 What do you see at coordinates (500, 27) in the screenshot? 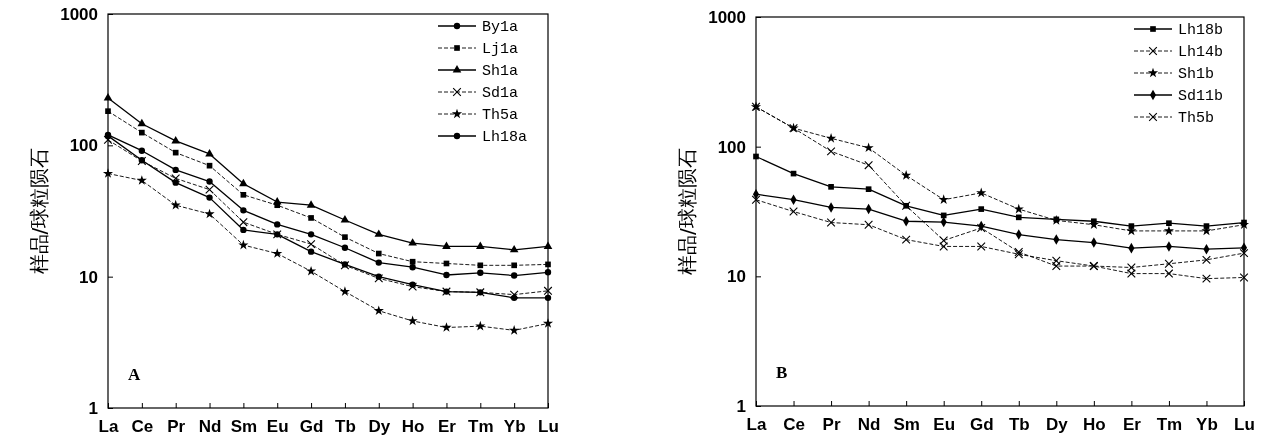
I see `legend-label: By1a` at bounding box center [500, 27].